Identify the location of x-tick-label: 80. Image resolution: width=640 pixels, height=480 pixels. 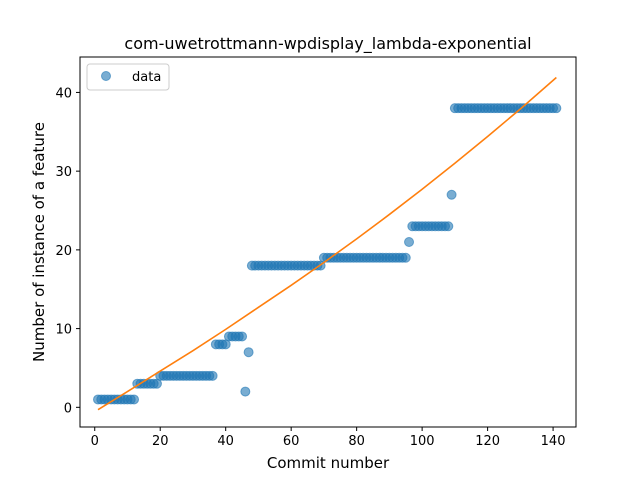
(356, 441).